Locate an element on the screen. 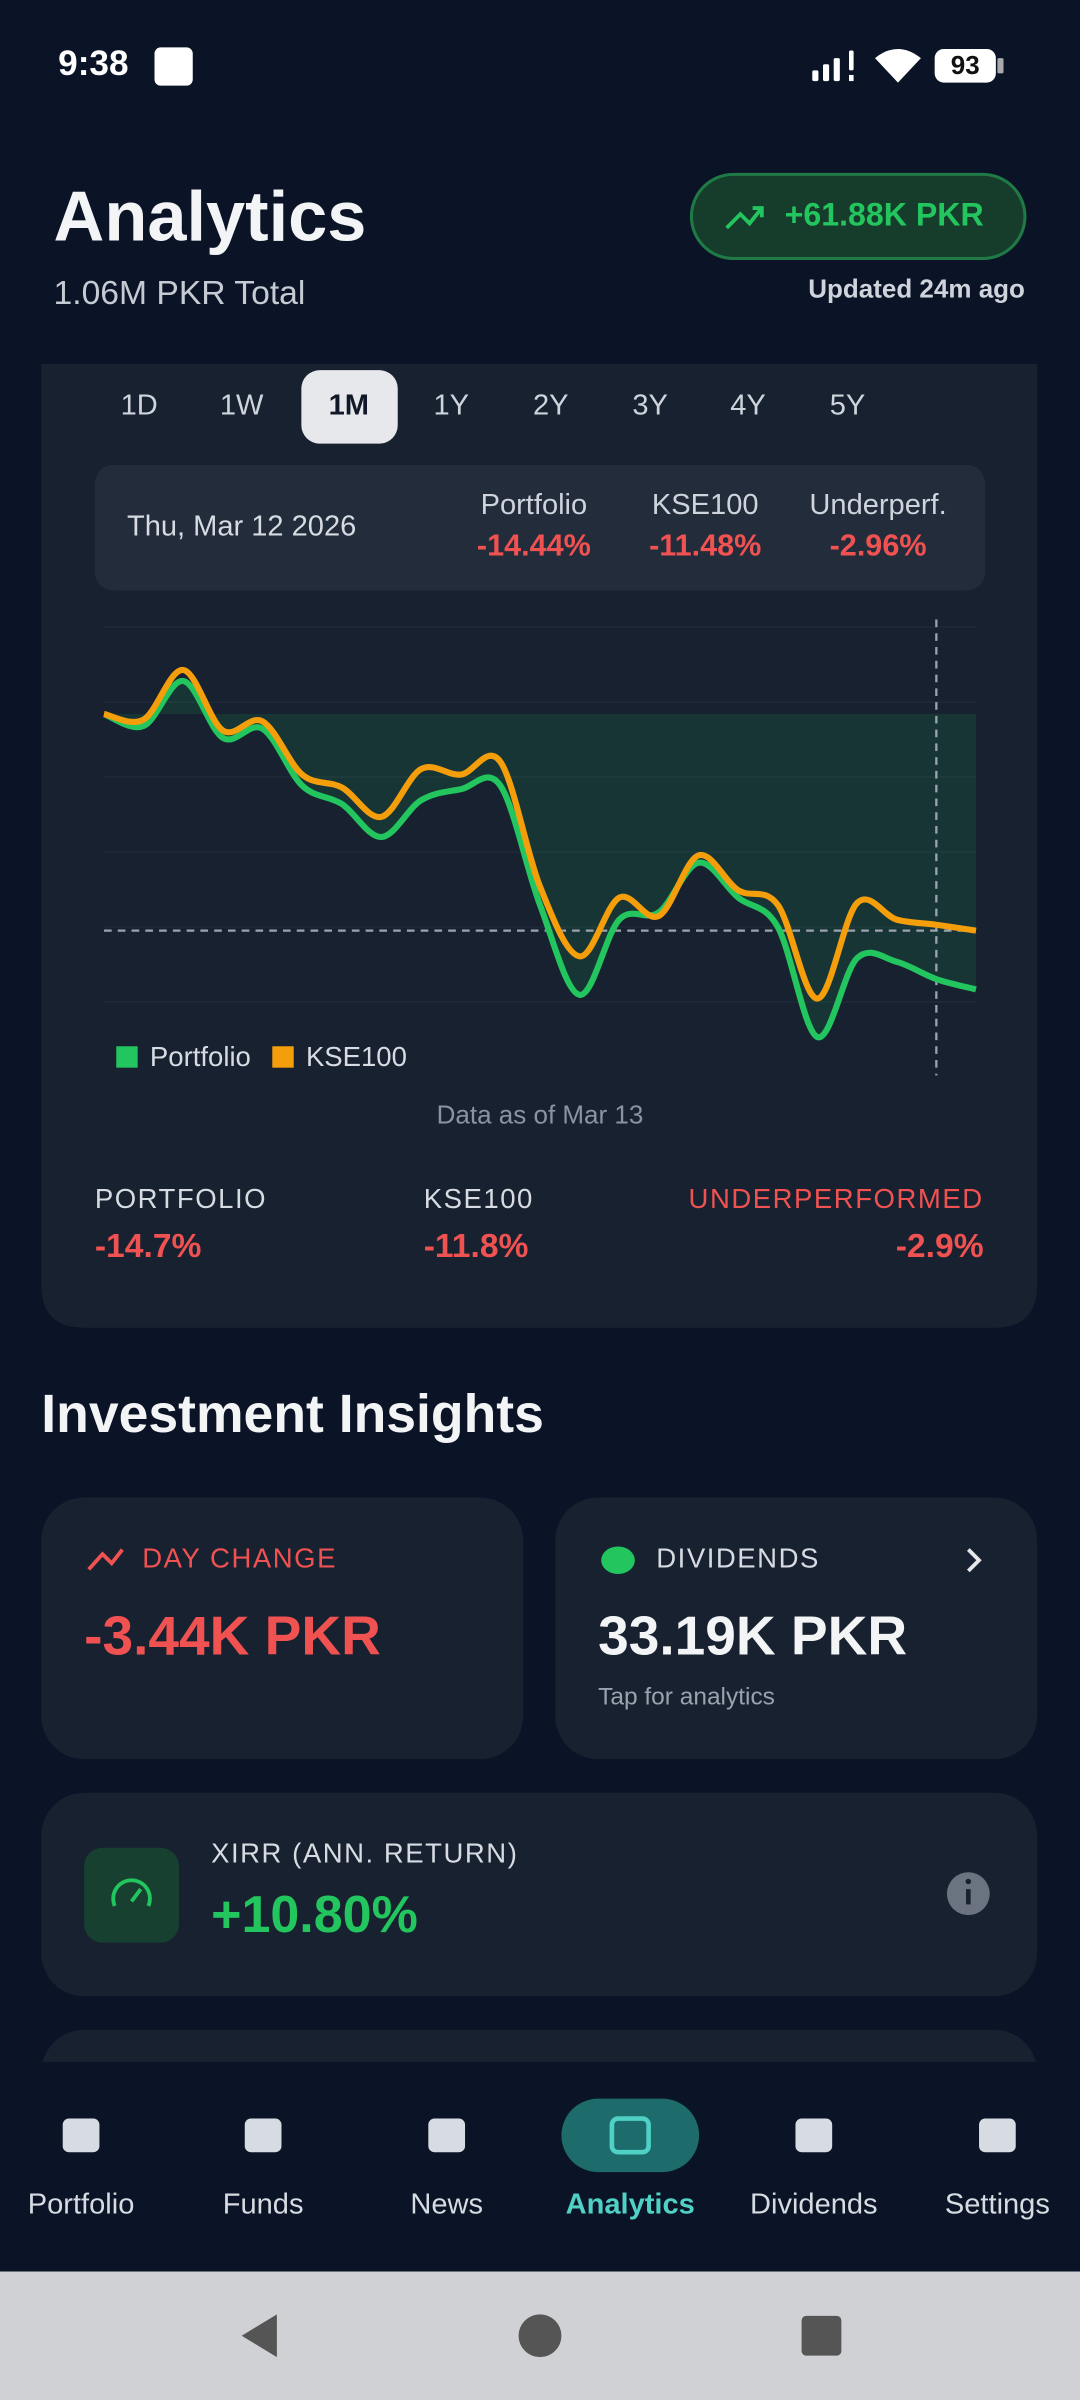 The height and width of the screenshot is (2400, 1080). gauge-icon is located at coordinates (131, 1892).